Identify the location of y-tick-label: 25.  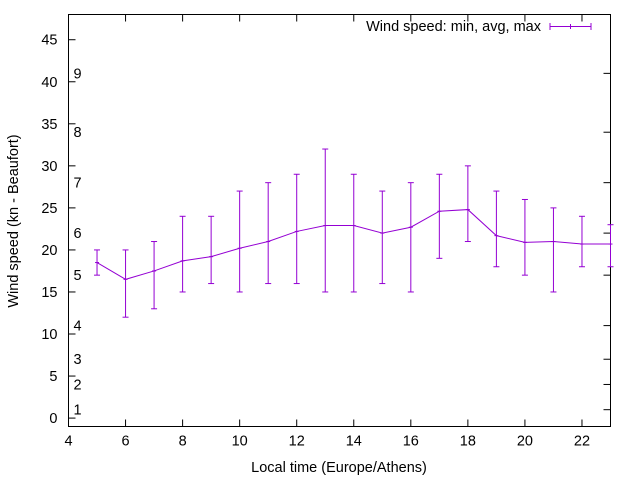
(49, 209).